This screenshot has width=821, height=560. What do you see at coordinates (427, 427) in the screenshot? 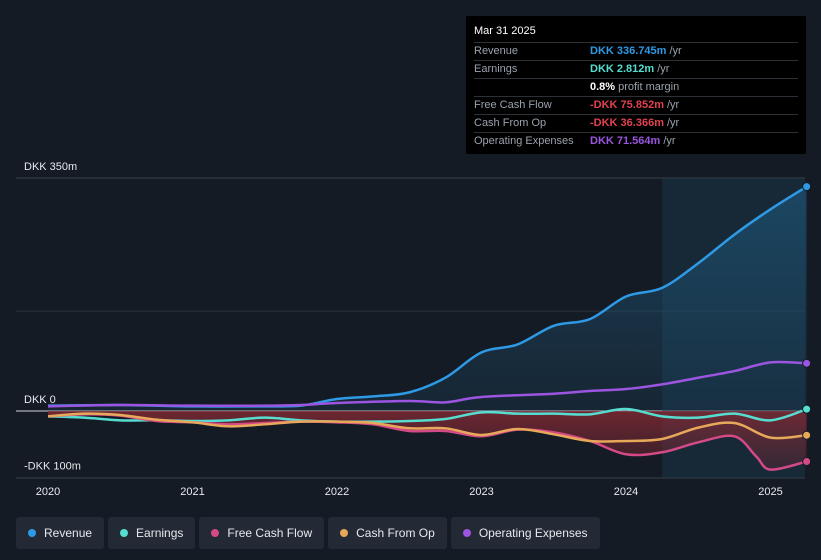
I see `cash-from-op-line` at bounding box center [427, 427].